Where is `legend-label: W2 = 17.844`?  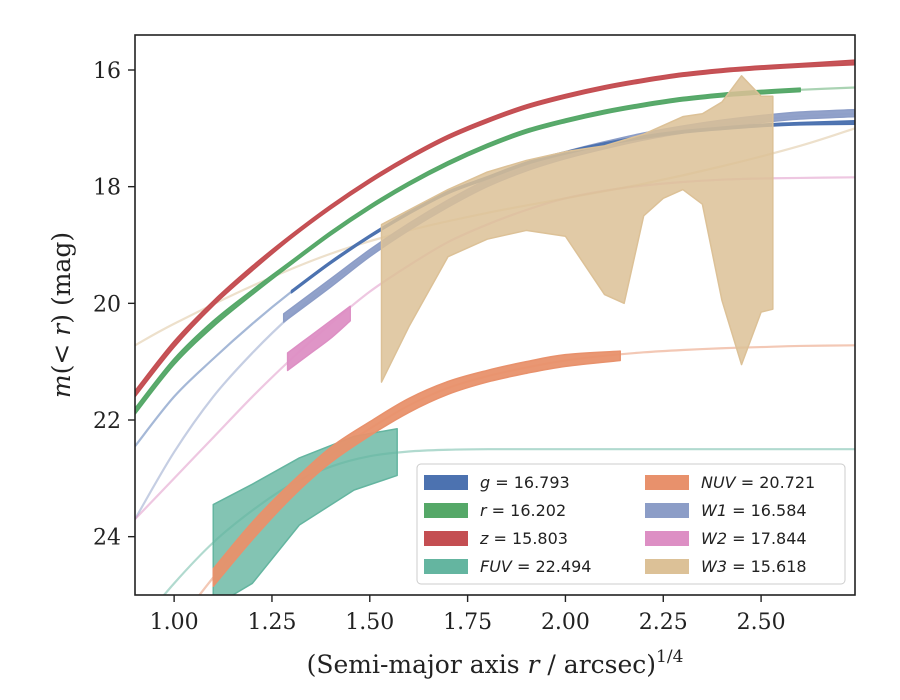 legend-label: W2 = 17.844 is located at coordinates (754, 538).